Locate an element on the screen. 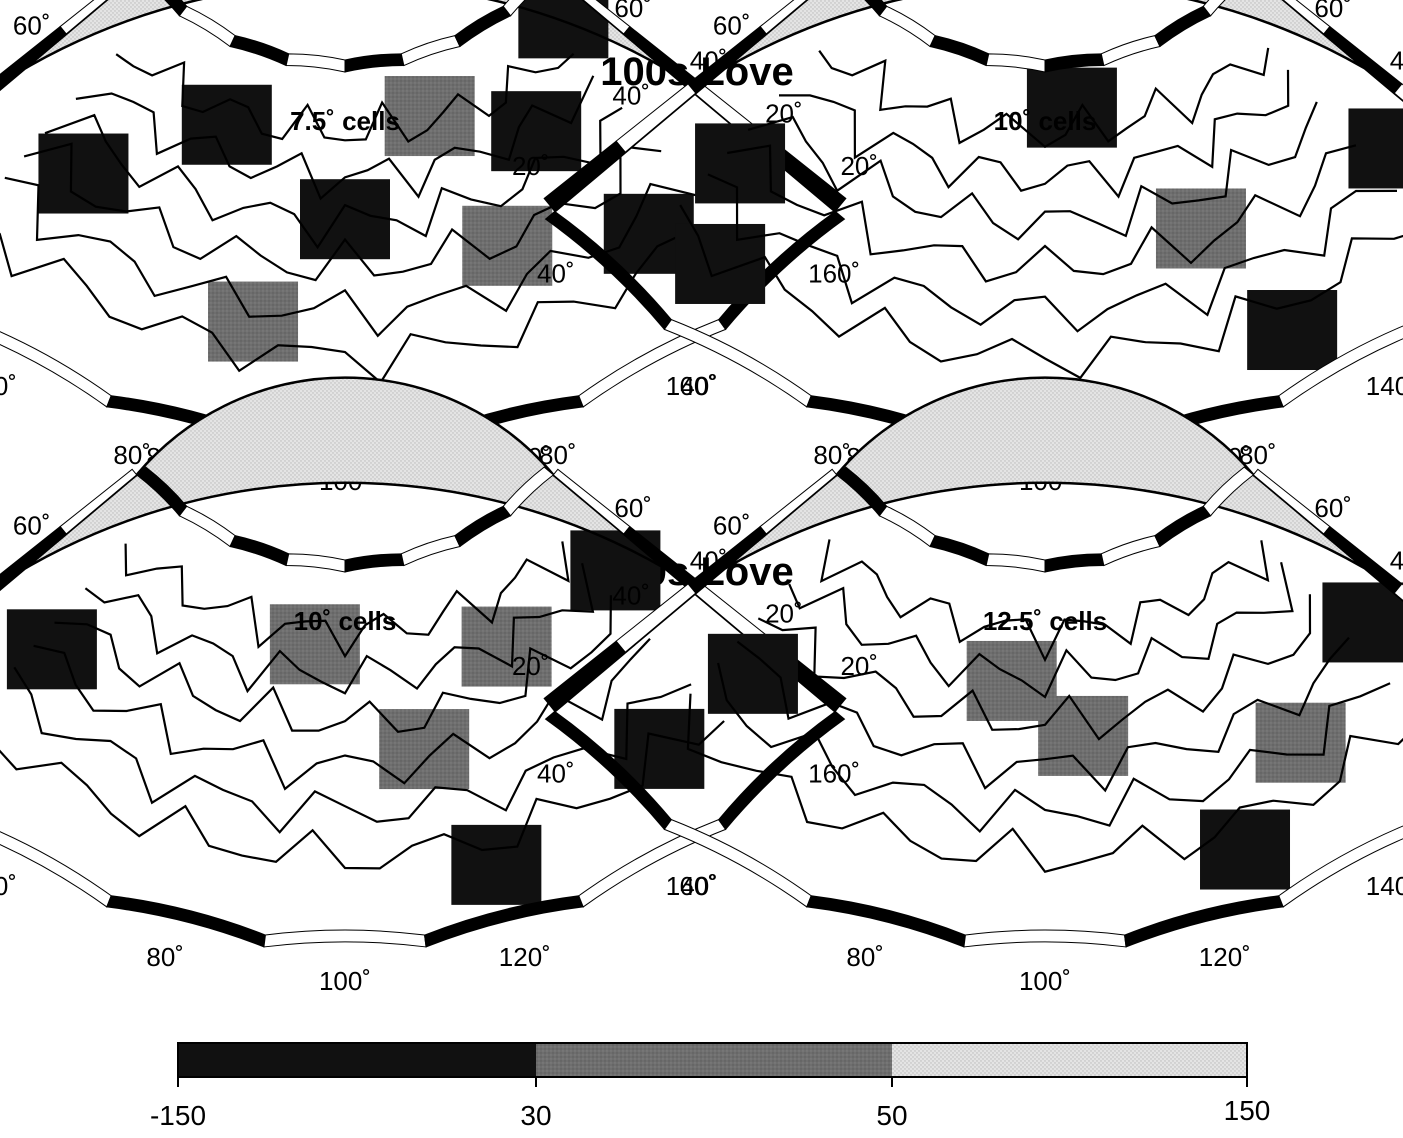  colorbar-frame is located at coordinates (712, 1060).